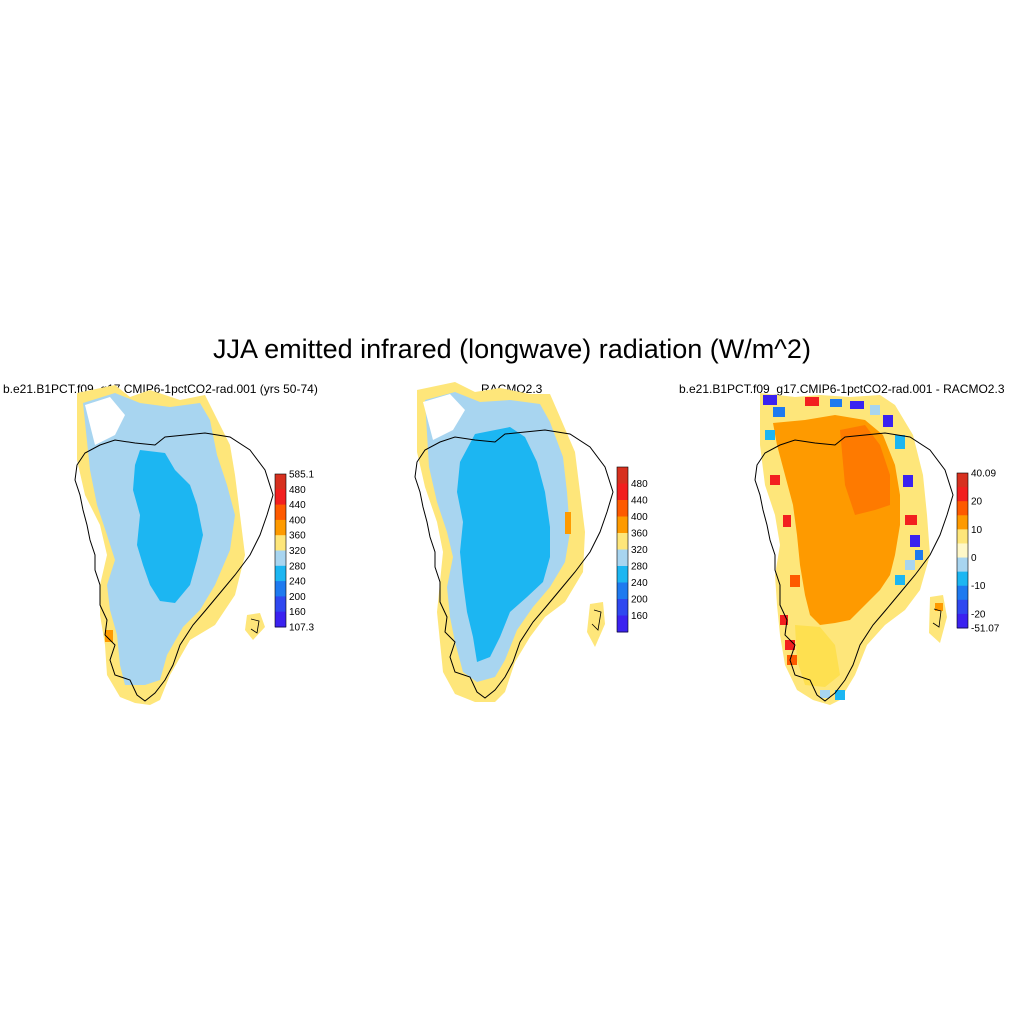 This screenshot has height=1024, width=1024. What do you see at coordinates (983, 474) in the screenshot?
I see `colorbar-label: 40.09` at bounding box center [983, 474].